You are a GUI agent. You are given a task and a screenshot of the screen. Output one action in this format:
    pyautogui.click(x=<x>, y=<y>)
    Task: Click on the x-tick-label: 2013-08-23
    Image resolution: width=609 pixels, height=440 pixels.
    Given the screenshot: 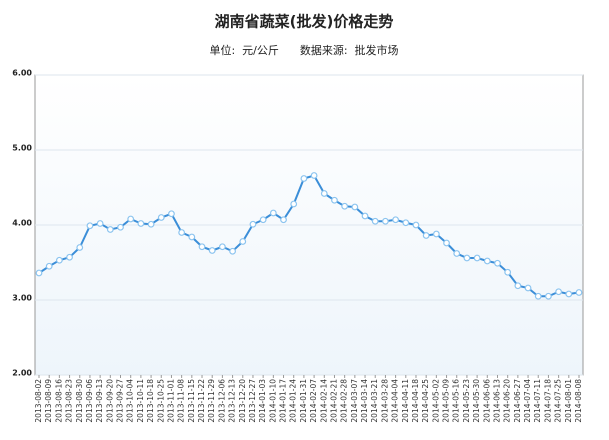 What is the action you would take?
    pyautogui.click(x=69, y=401)
    